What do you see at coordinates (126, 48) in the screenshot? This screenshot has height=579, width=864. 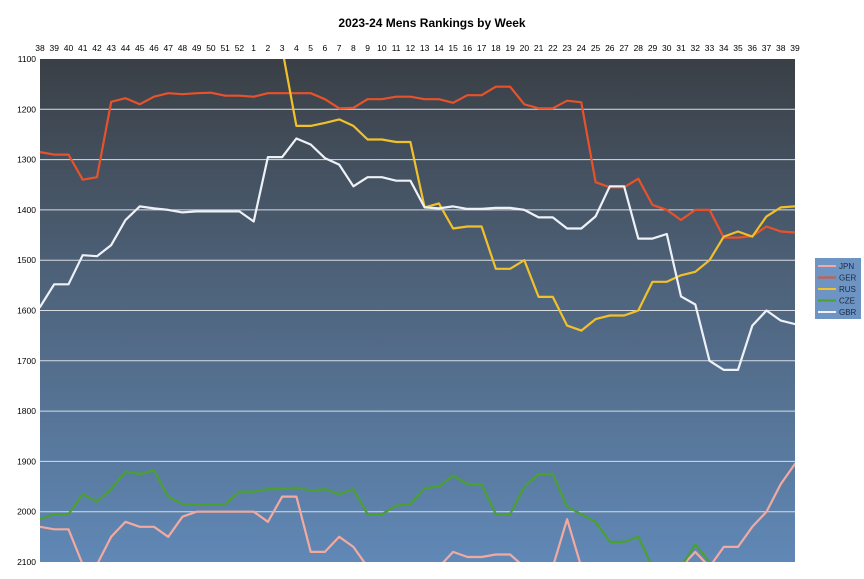 I see `x-tick-label: 44` at bounding box center [126, 48].